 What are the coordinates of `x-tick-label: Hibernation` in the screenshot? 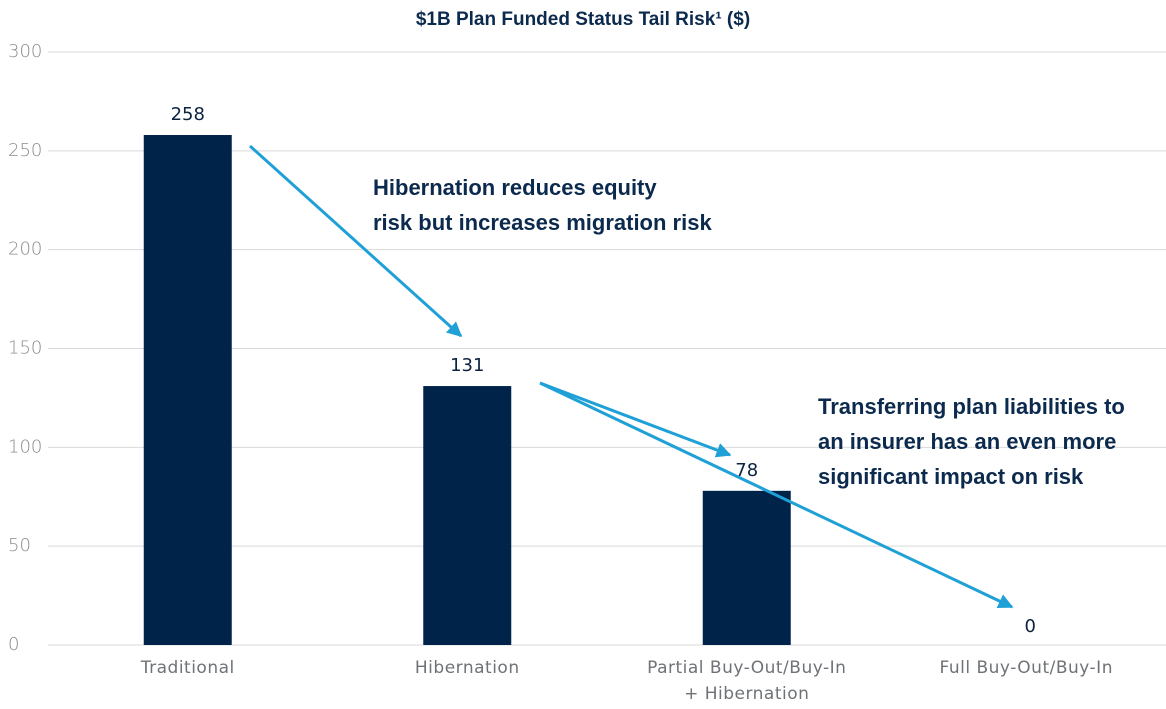 It's located at (467, 668).